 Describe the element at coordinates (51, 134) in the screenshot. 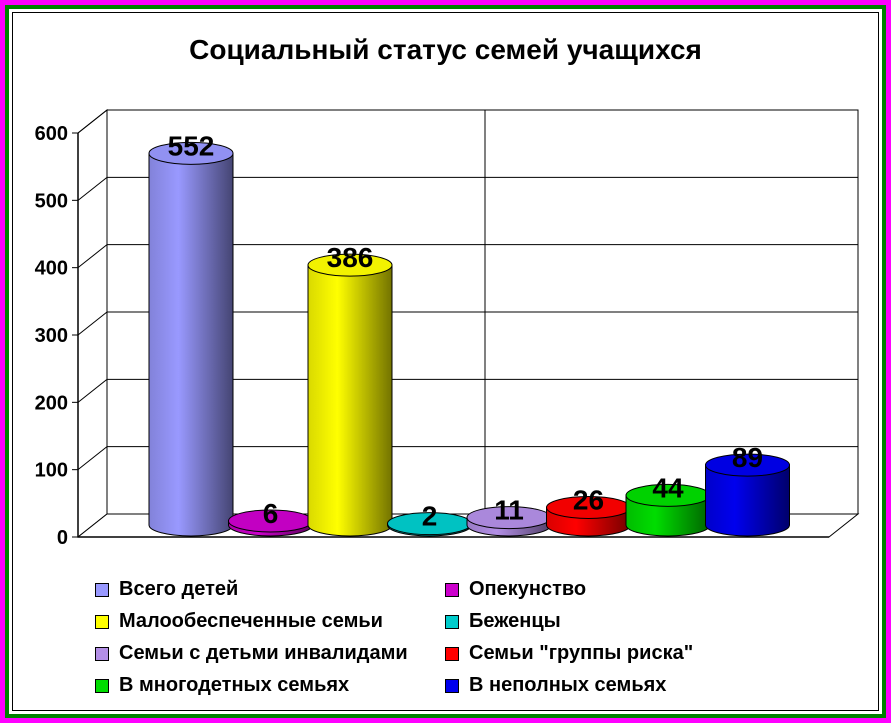

I see `y-tick-label: 600` at that location.